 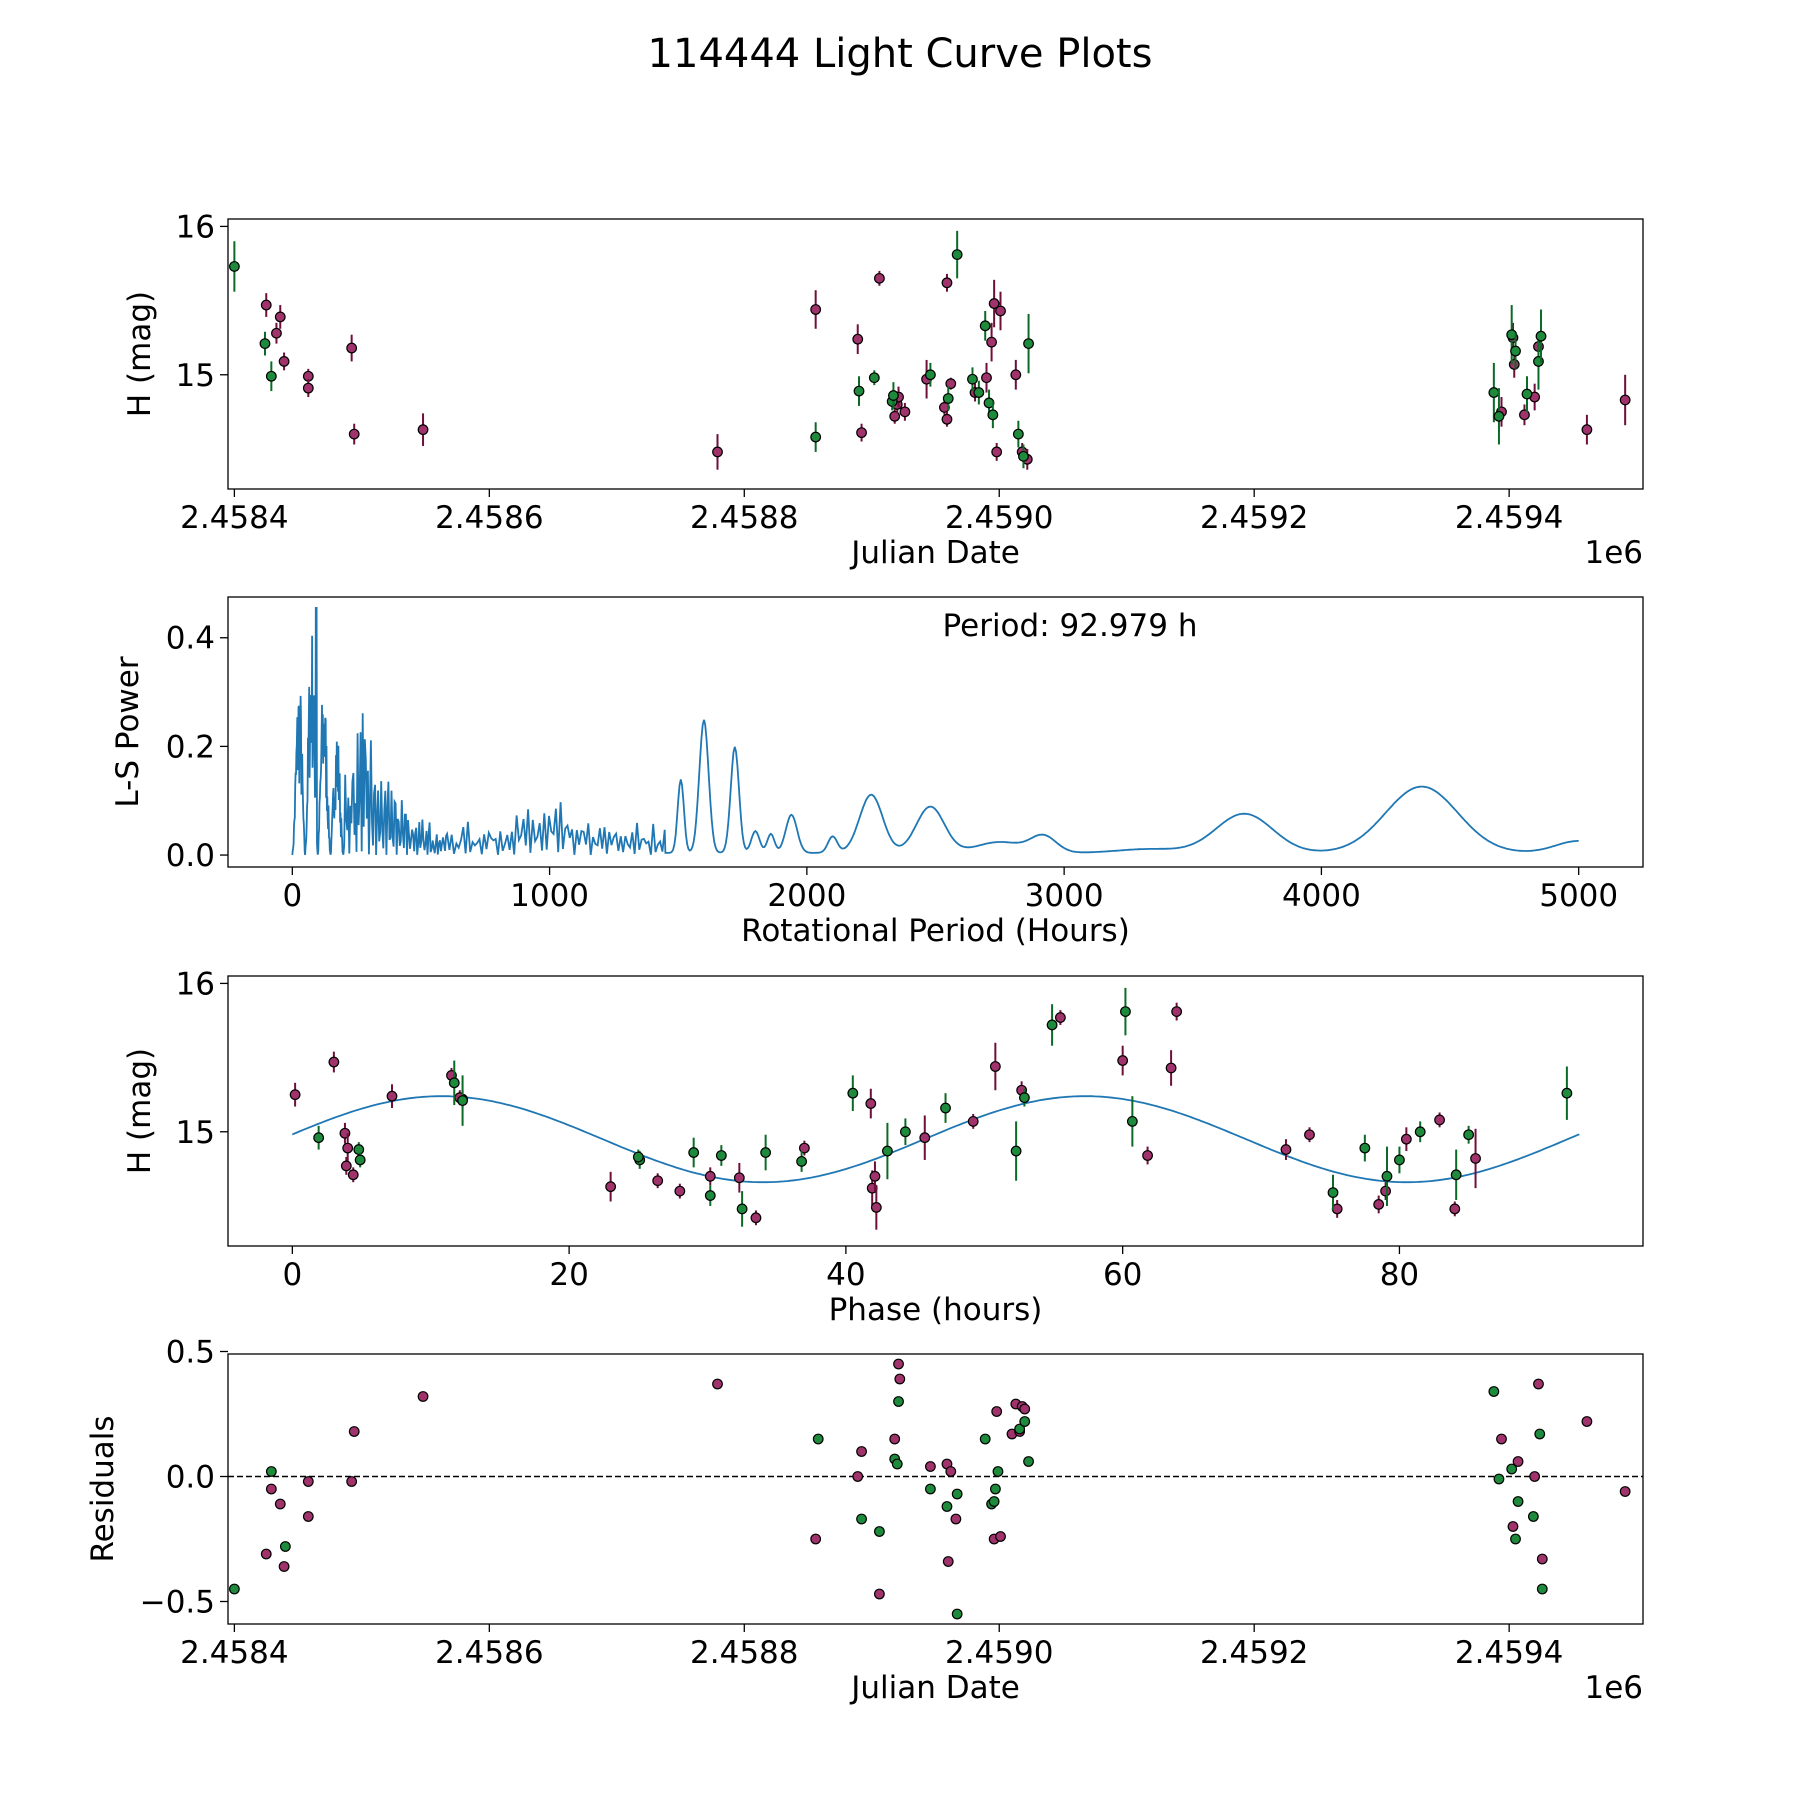 I want to click on x-tick-label: 40, so click(x=845, y=1275).